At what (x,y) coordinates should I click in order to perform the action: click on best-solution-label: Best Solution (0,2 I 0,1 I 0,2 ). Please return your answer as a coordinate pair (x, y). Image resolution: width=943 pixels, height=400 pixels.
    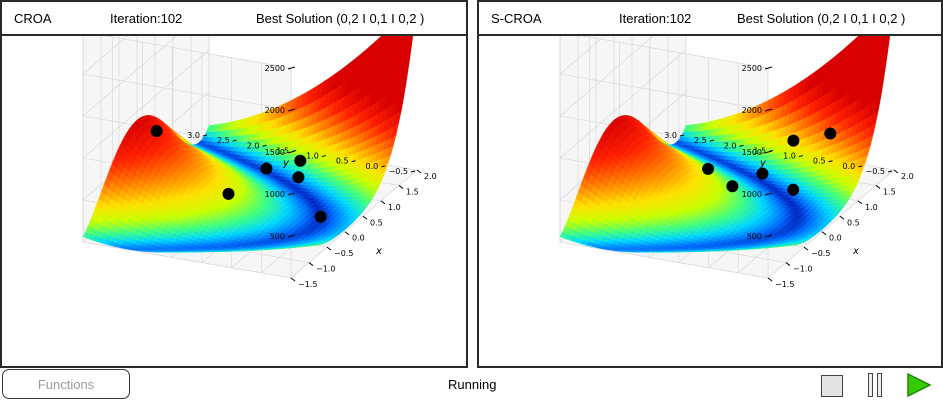
    Looking at the image, I should click on (340, 18).